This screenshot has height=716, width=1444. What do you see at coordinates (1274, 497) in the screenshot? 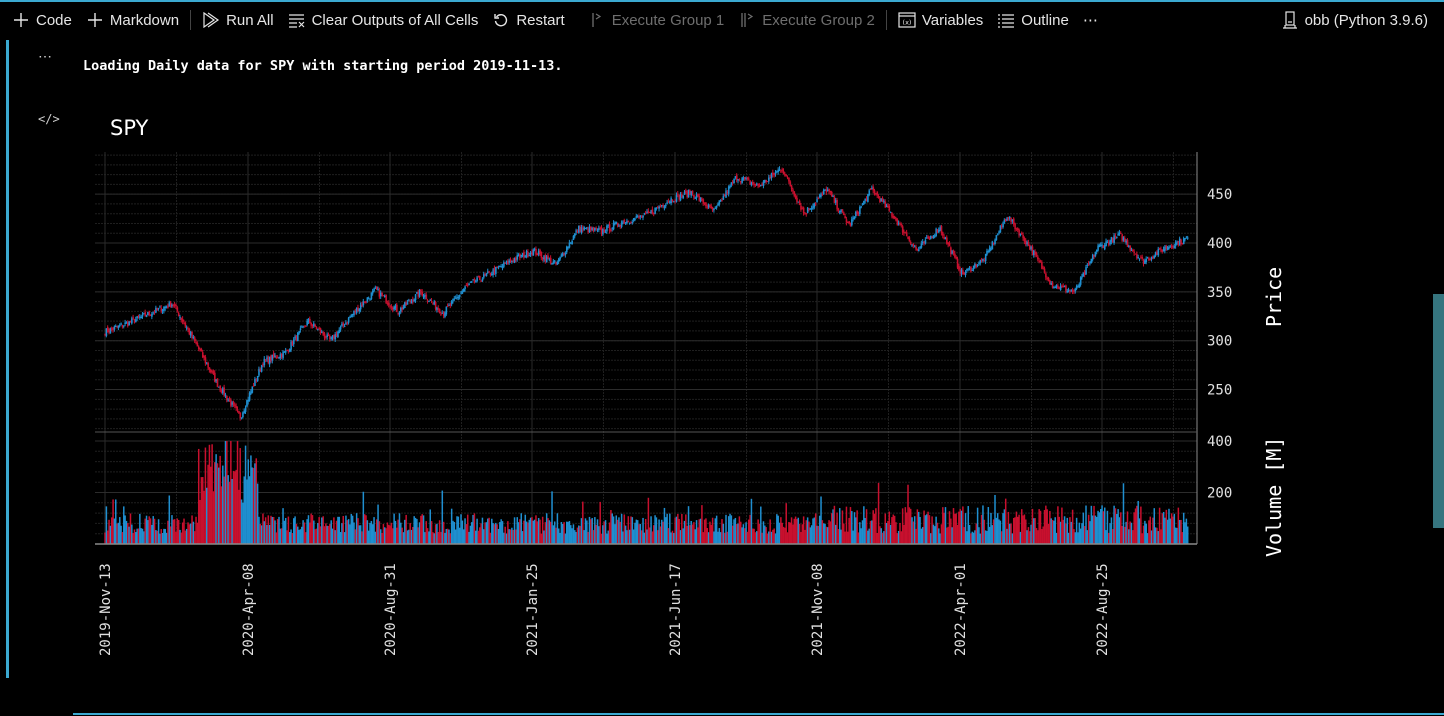
I see `volume-axis-label: Volume [M]` at bounding box center [1274, 497].